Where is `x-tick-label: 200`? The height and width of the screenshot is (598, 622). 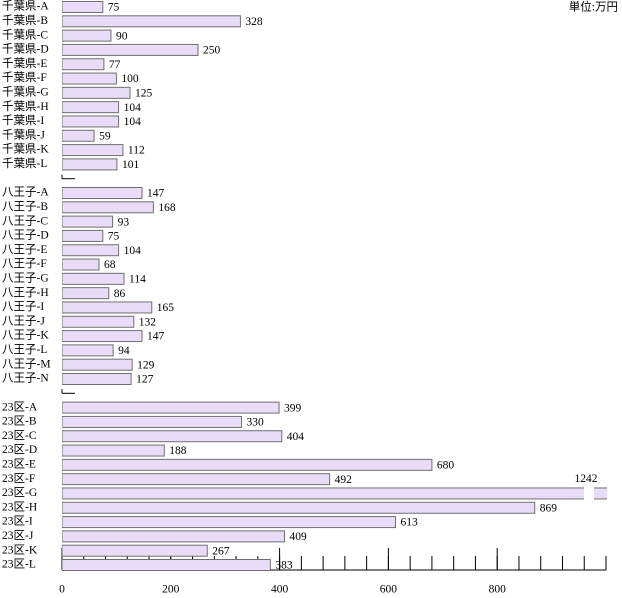
x-tick-label: 200 is located at coordinates (171, 590).